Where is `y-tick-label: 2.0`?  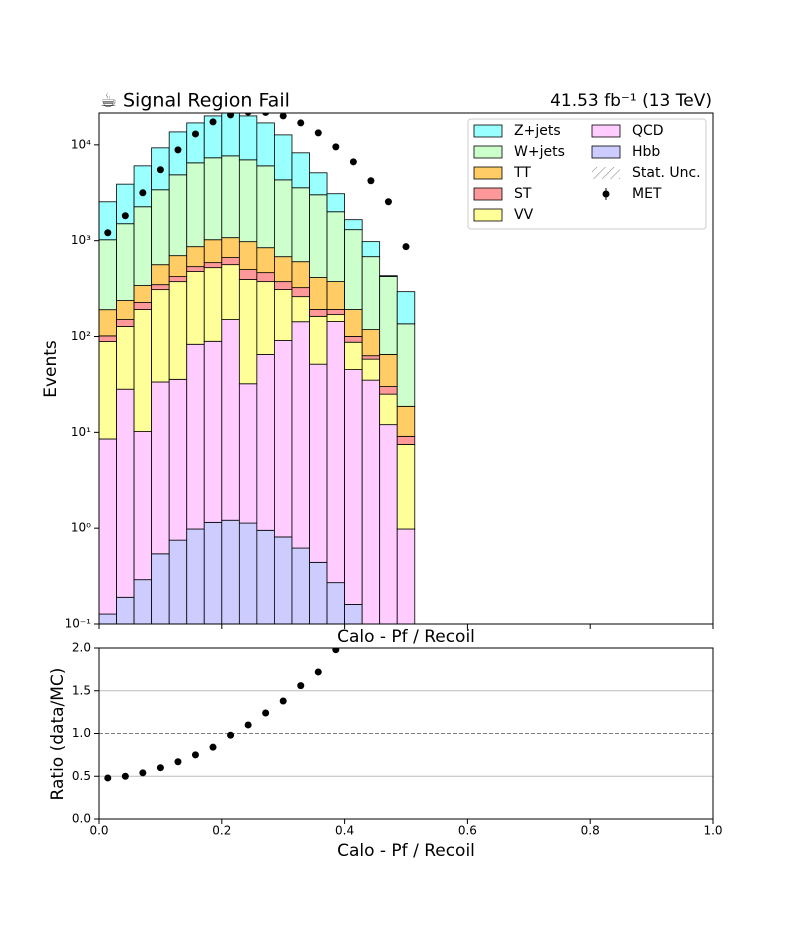 y-tick-label: 2.0 is located at coordinates (81, 648).